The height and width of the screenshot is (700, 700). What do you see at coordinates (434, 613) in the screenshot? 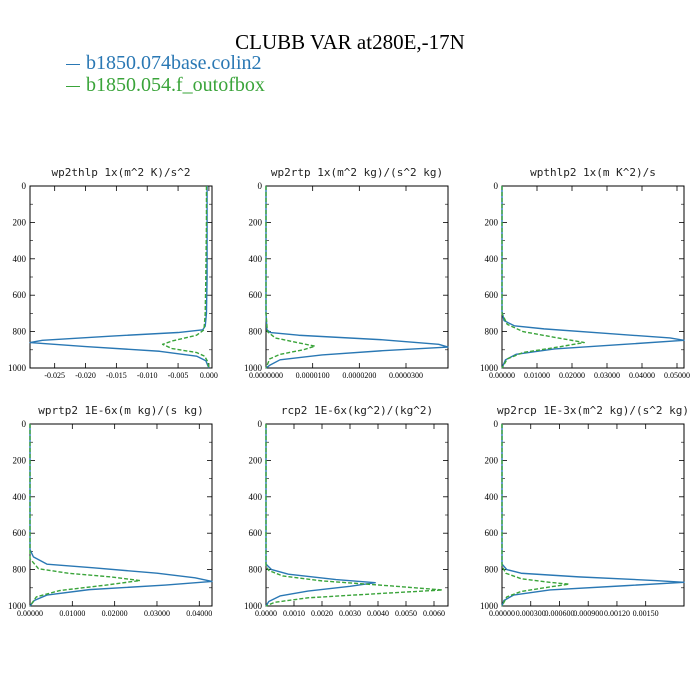
I see `x-tick-label: 0.0060` at bounding box center [434, 613].